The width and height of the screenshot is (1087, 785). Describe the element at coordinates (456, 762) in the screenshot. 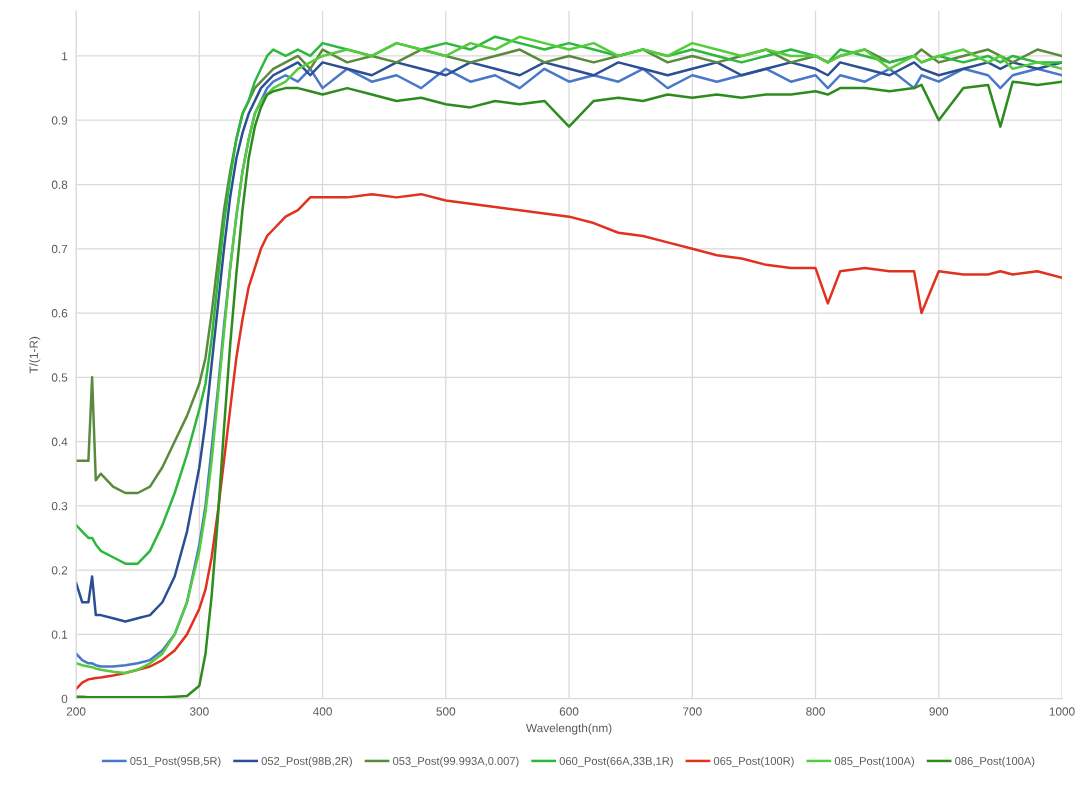

I see `legend-label: 053_Post(99.993A,0.007)` at that location.